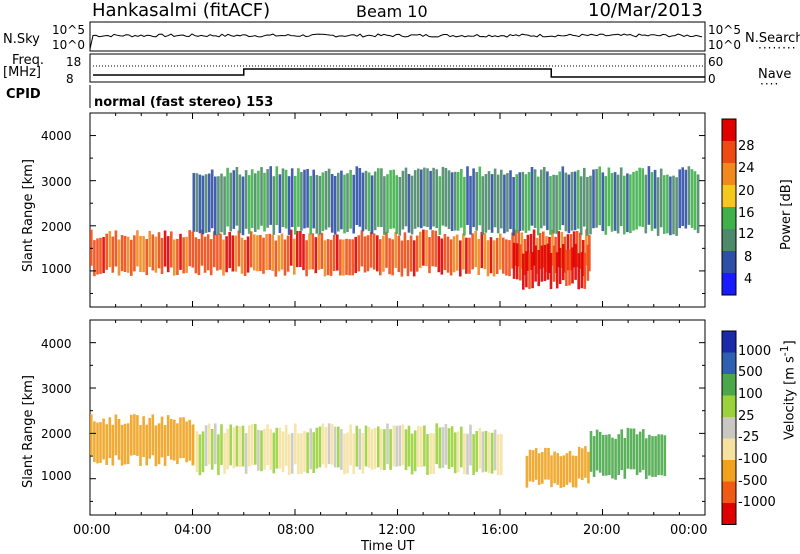  What do you see at coordinates (729, 427) in the screenshot?
I see `velocity-colorbar-frame` at bounding box center [729, 427].